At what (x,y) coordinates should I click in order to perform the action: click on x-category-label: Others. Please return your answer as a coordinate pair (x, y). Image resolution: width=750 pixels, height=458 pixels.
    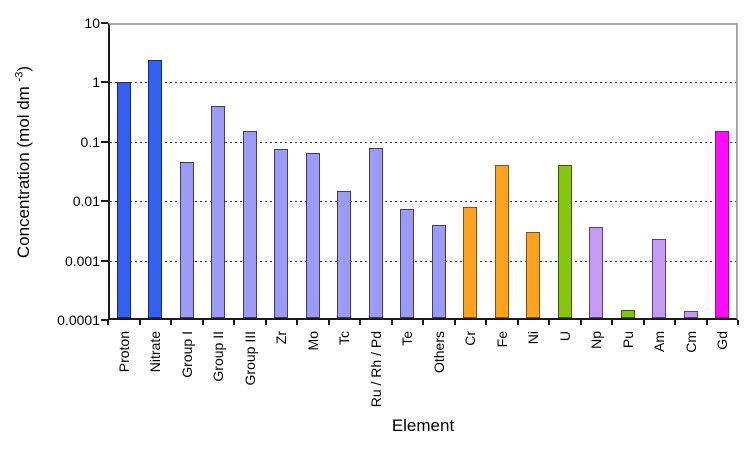
    Looking at the image, I should click on (438, 352).